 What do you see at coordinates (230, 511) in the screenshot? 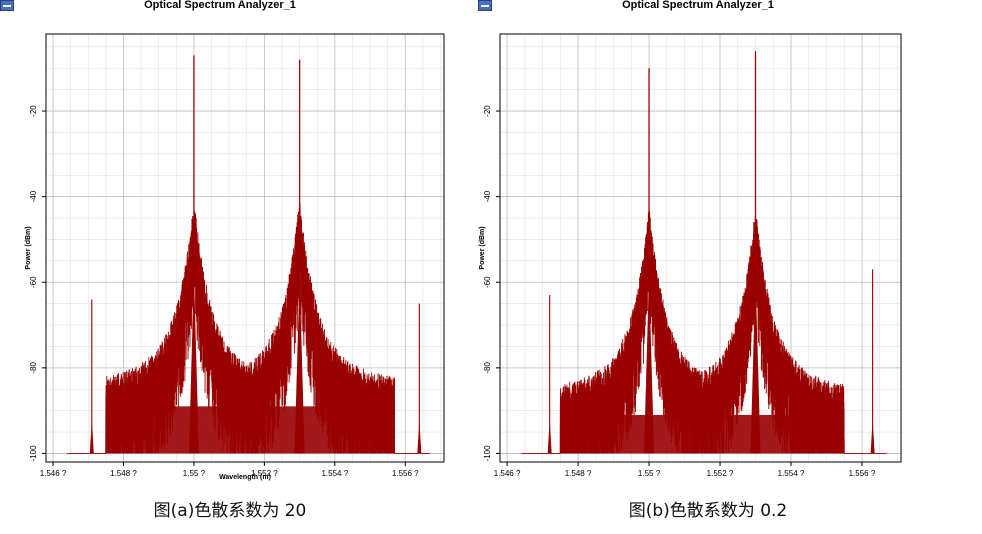
I see `caption-a: 图(a)色散系数为 20` at bounding box center [230, 511].